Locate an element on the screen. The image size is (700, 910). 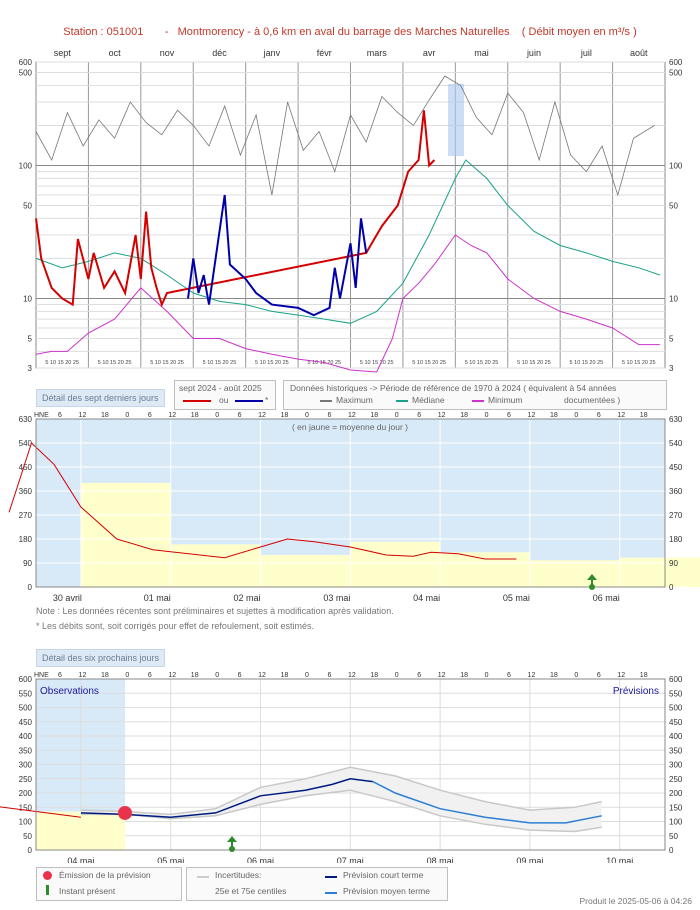
month-label: sept is located at coordinates (63, 53).